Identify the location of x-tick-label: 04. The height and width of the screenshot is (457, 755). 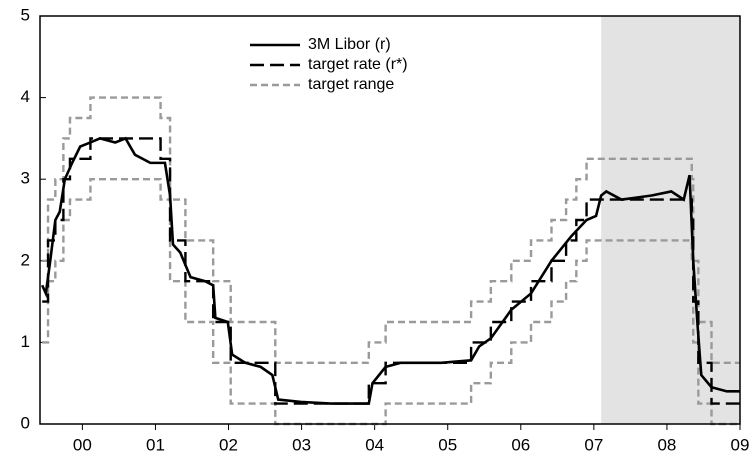
(374, 444).